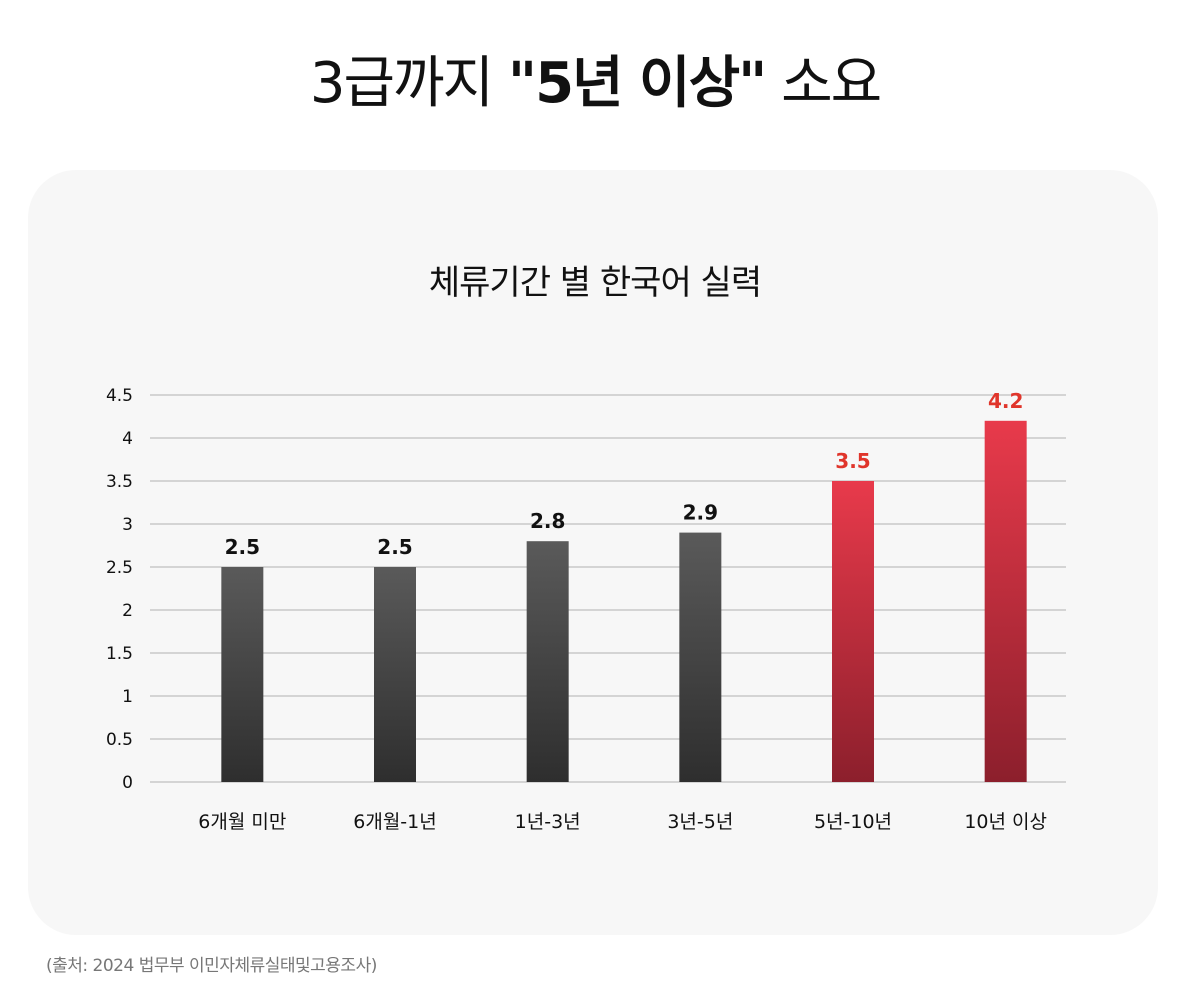 This screenshot has height=1000, width=1190. What do you see at coordinates (119, 482) in the screenshot?
I see `y-tick-label: 3.5` at bounding box center [119, 482].